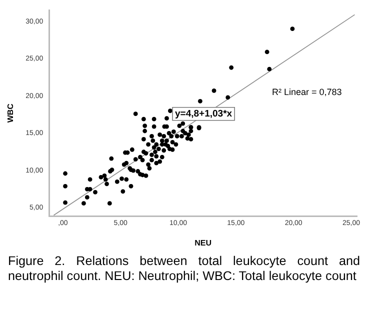 The height and width of the screenshot is (311, 371). What do you see at coordinates (307, 92) in the screenshot?
I see `annotation: R² Linear = 0,783` at bounding box center [307, 92].